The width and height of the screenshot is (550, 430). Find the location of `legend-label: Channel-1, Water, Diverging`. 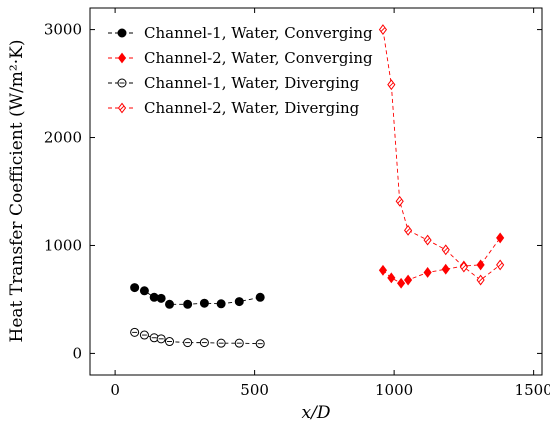

legend-label: Channel-1, Water, Diverging is located at coordinates (252, 83).